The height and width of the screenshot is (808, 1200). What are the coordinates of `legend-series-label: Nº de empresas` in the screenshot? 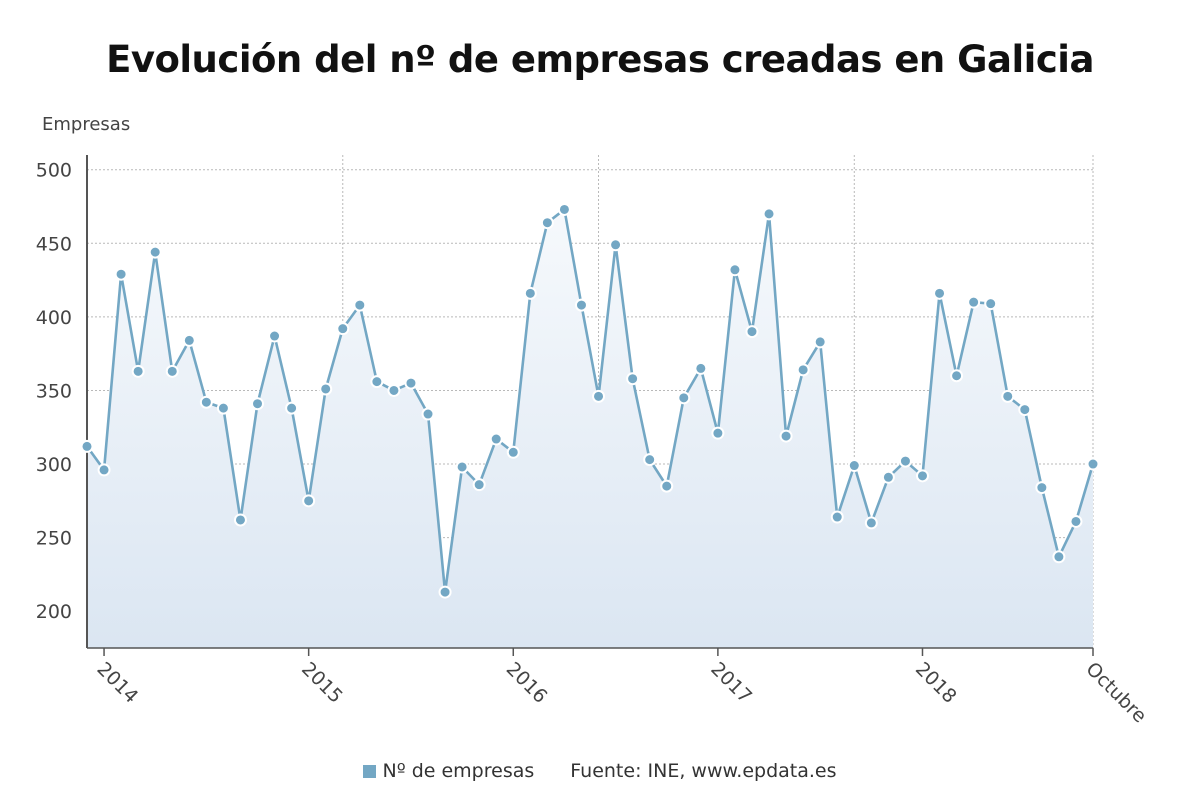 It's located at (458, 771).